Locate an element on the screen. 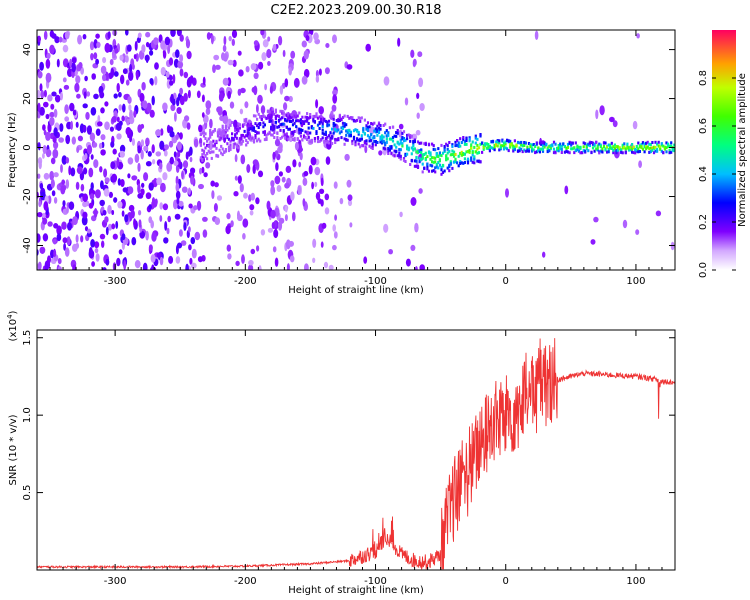  x-tick-label: -100 is located at coordinates (375, 281).